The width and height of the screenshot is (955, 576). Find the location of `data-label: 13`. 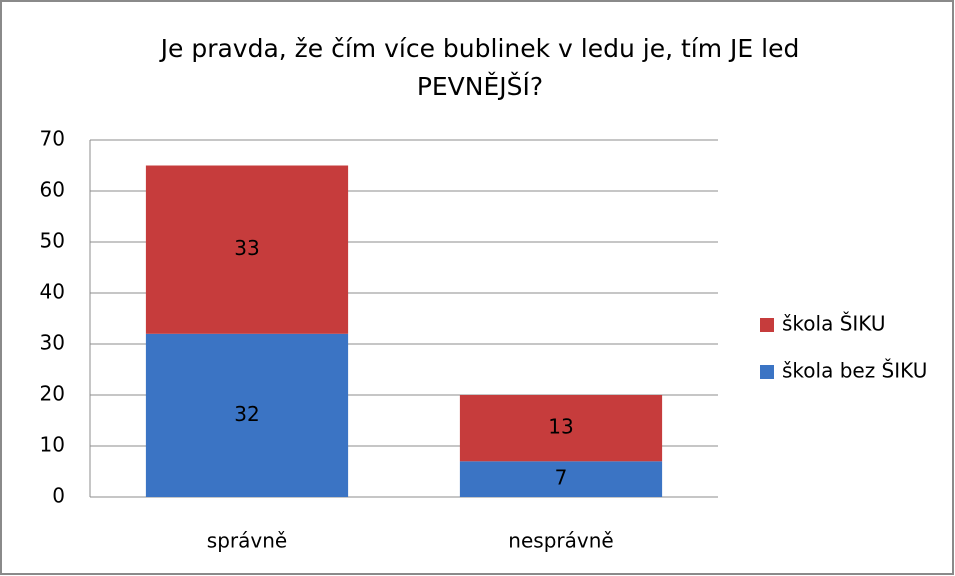

data-label: 13 is located at coordinates (560, 427).